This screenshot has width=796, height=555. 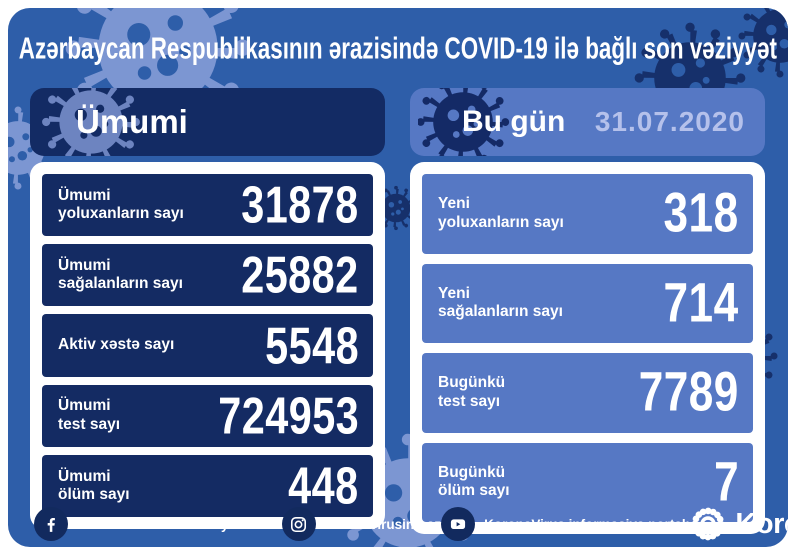 I want to click on stat-label: Bugünkü ölüm sayı, so click(x=474, y=482).